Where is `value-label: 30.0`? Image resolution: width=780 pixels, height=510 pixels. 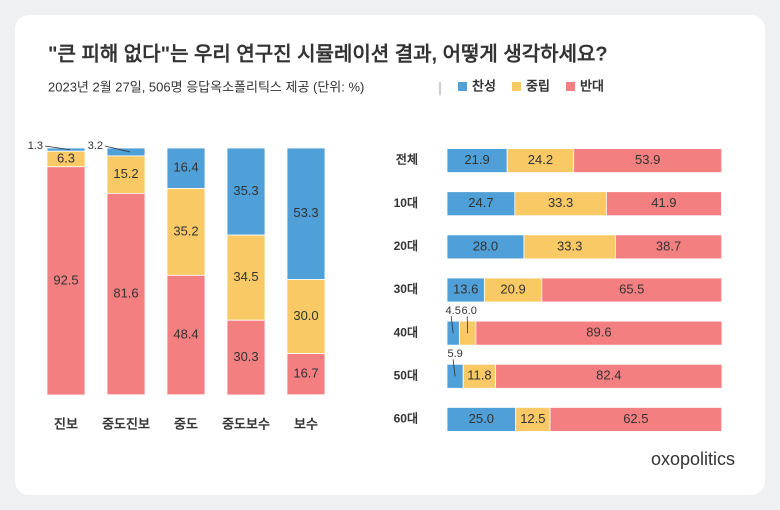 value-label: 30.0 is located at coordinates (305, 315).